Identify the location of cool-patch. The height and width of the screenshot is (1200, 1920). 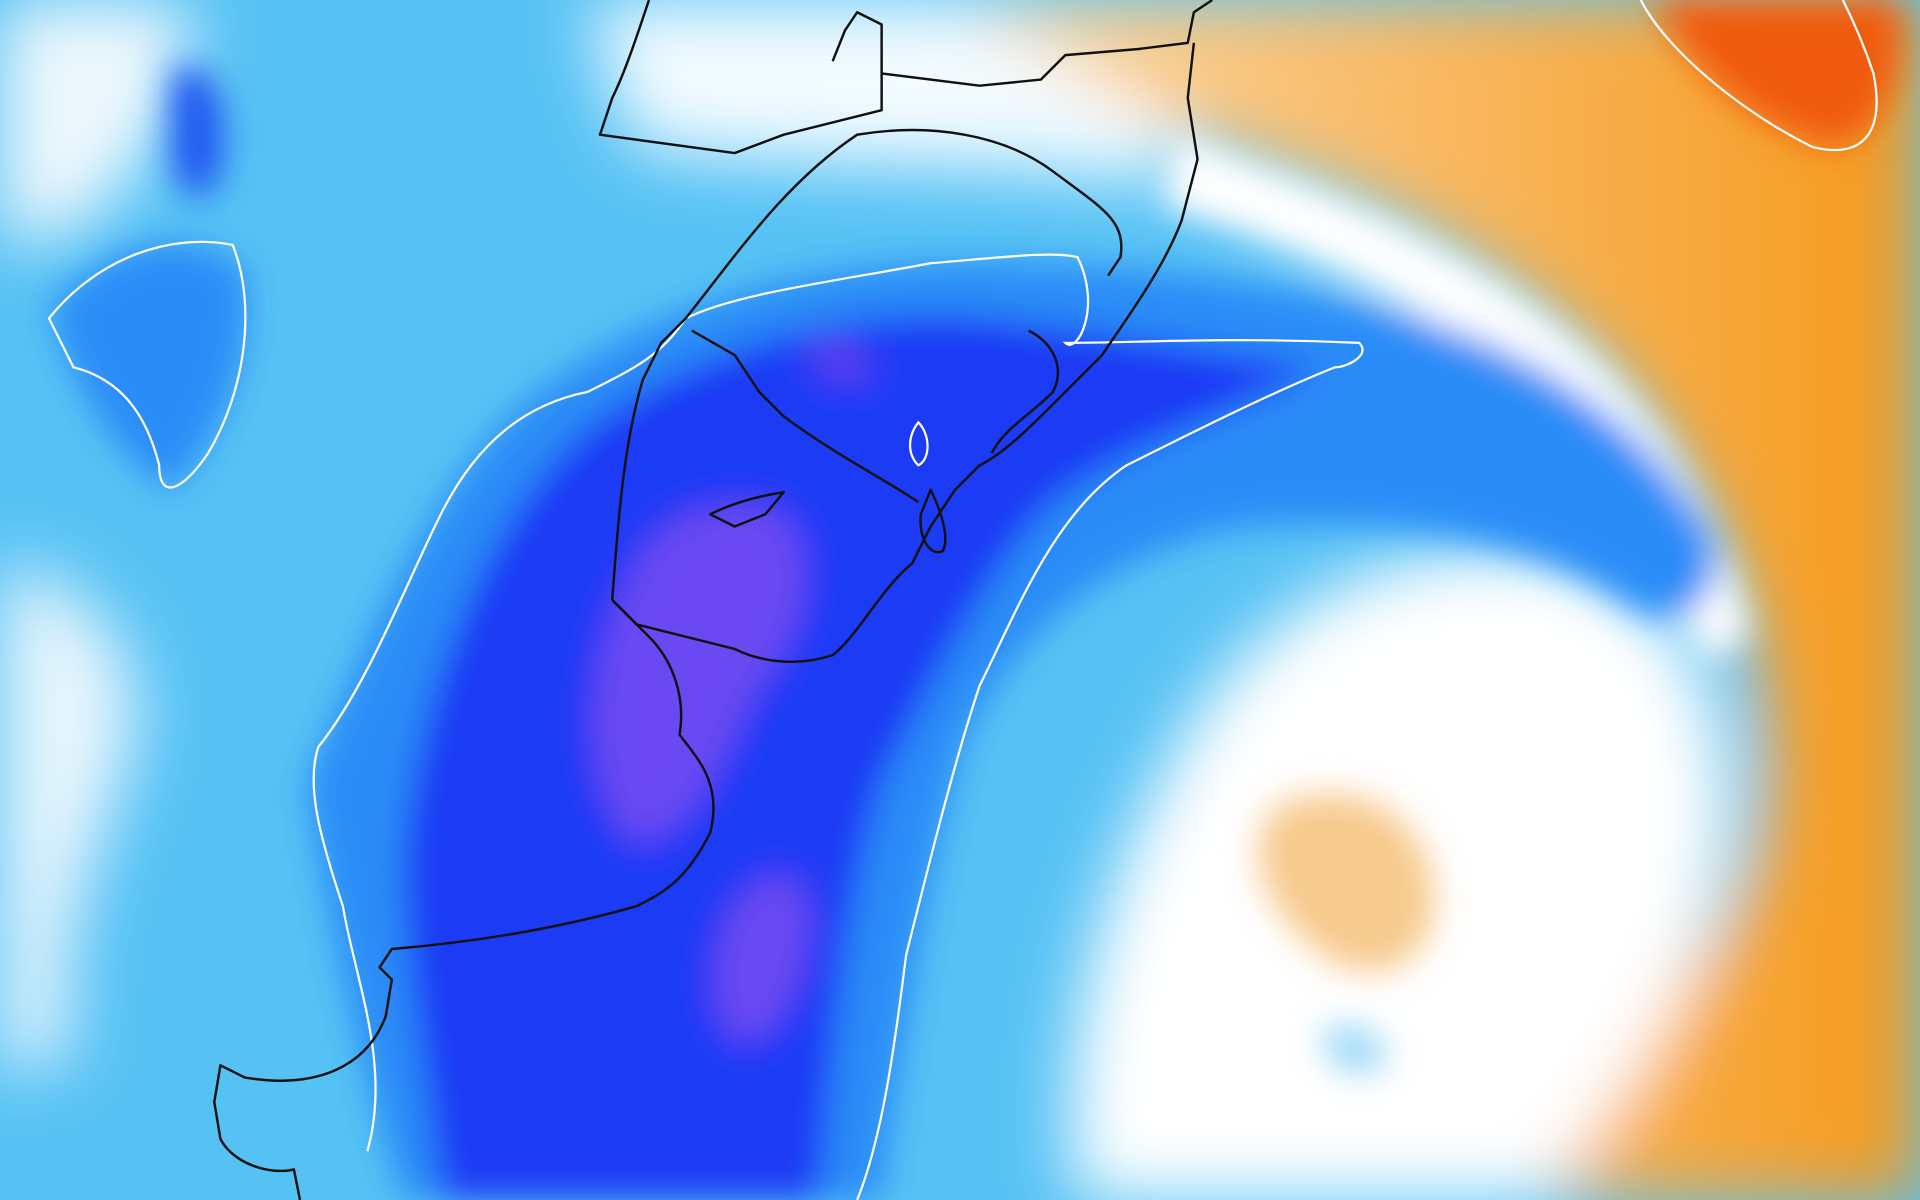
(1354, 1049).